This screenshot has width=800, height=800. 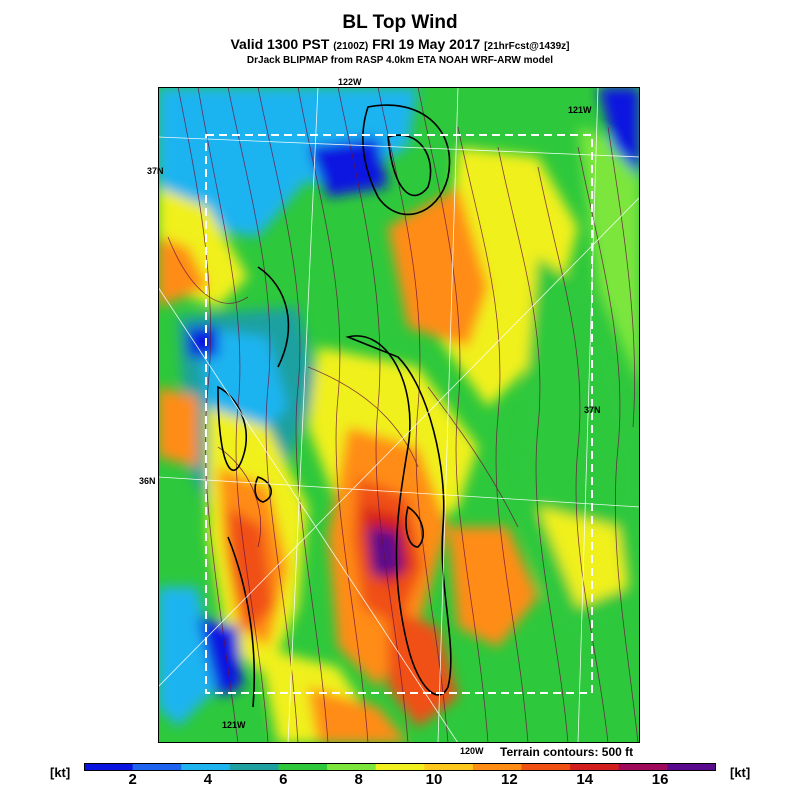 I want to click on lon-label-122w-top: 122W, so click(x=350, y=82).